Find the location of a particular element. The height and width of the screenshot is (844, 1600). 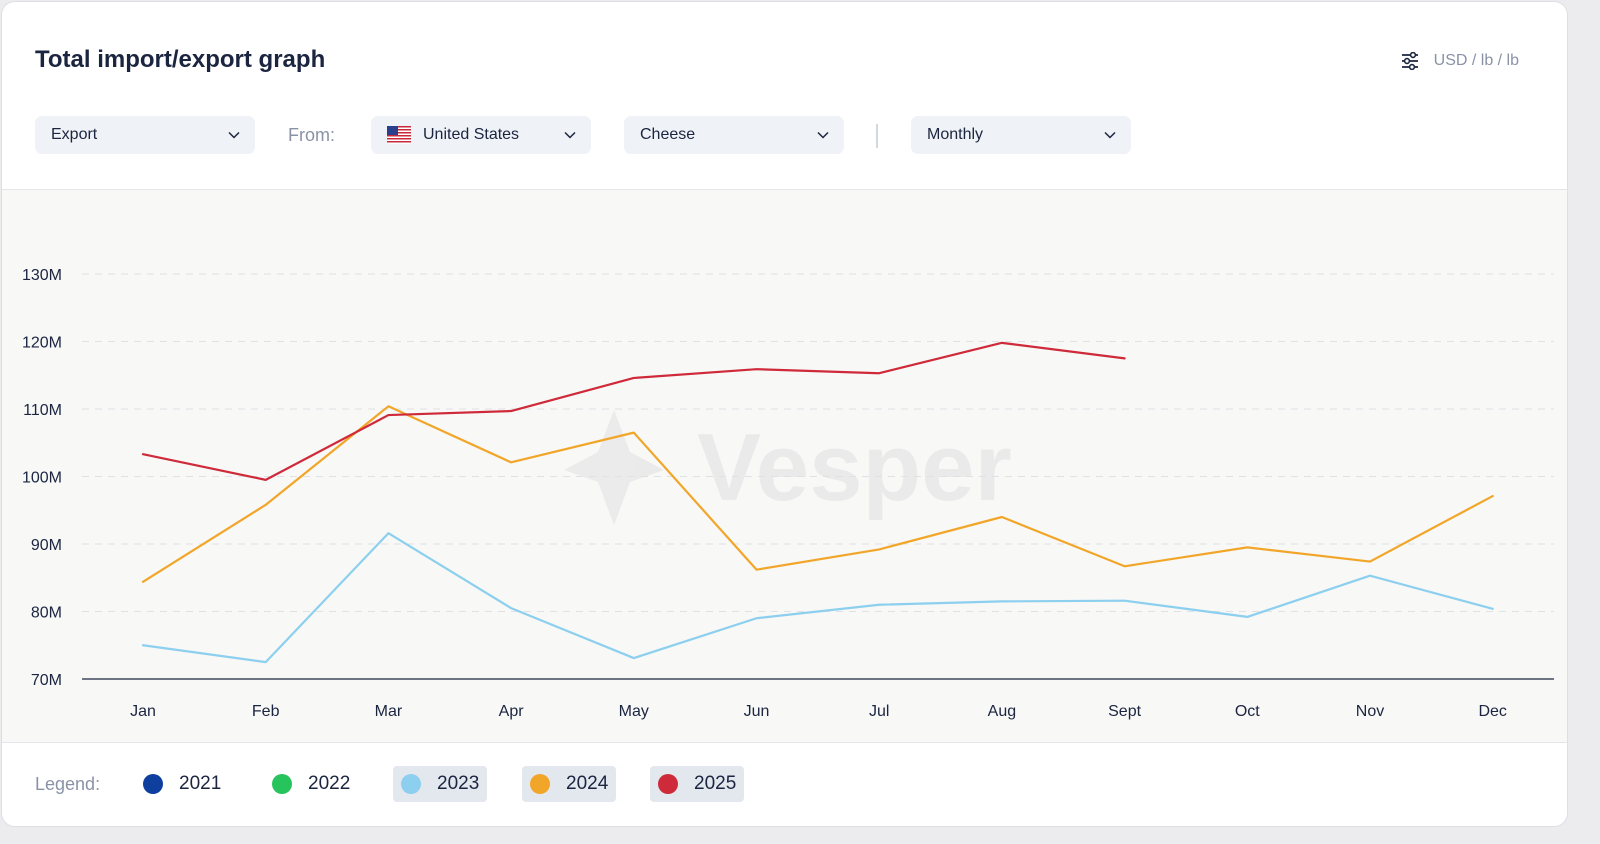

legend-item-2021: 2021 is located at coordinates (182, 784).